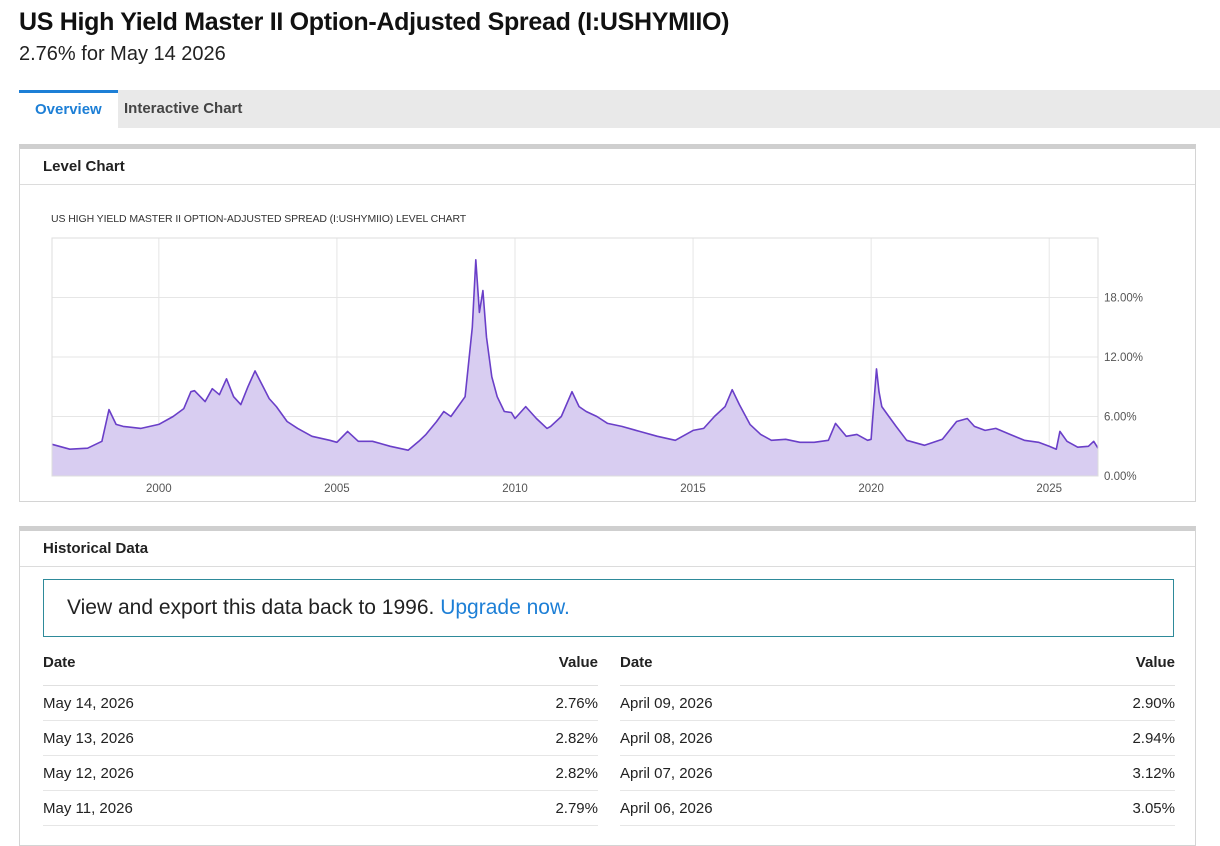 This screenshot has height=846, width=1220. Describe the element at coordinates (607, 549) in the screenshot. I see `historical-data-header: Historical Data` at that location.